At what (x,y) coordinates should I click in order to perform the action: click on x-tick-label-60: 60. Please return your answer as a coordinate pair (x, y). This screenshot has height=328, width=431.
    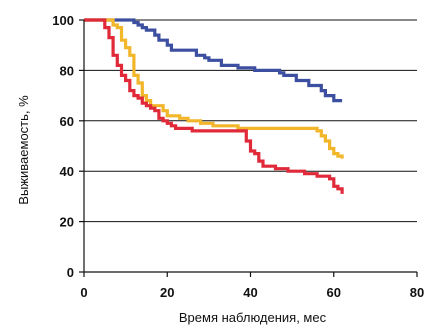
    Looking at the image, I should click on (334, 292).